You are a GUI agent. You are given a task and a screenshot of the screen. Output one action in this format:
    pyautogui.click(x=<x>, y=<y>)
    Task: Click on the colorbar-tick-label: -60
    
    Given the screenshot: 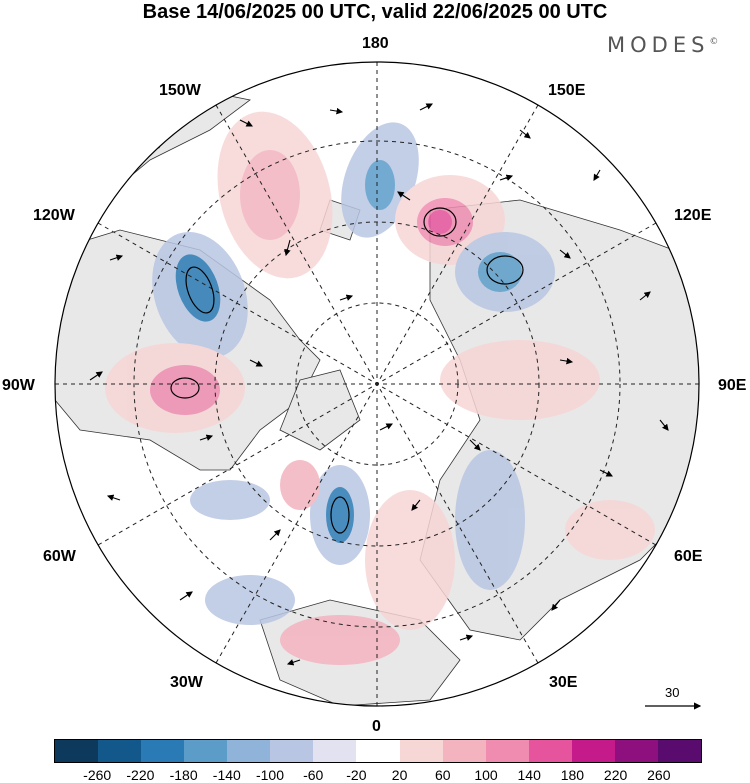 What is the action you would take?
    pyautogui.click(x=313, y=775)
    